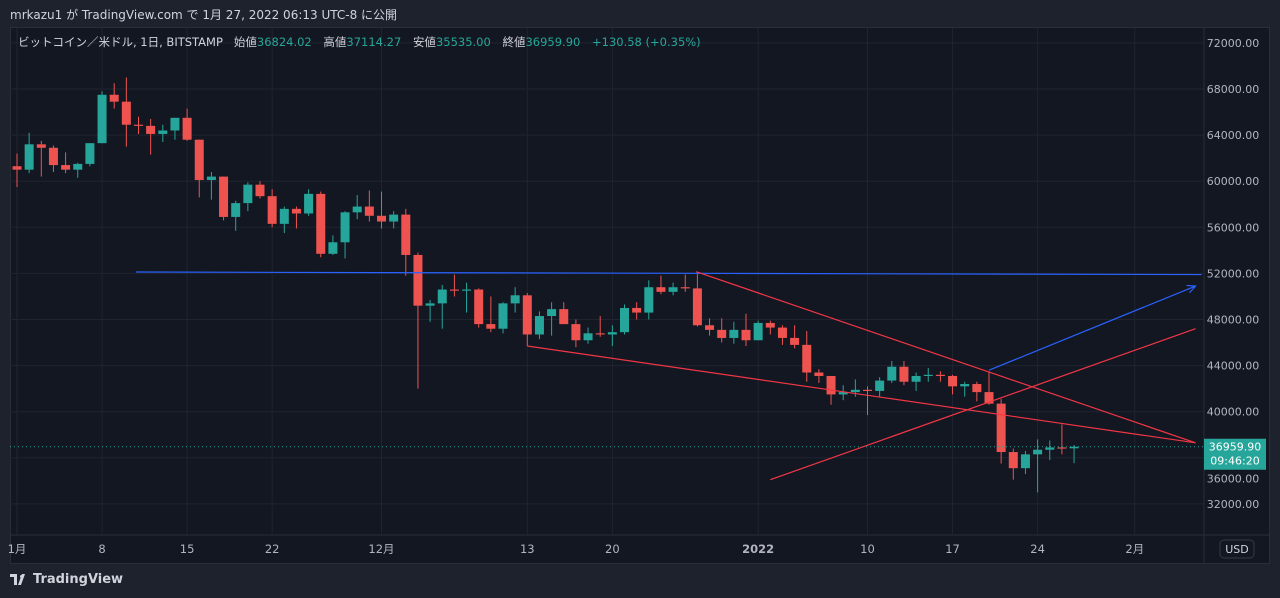  What do you see at coordinates (374, 42) in the screenshot?
I see `high-value: 37114.27` at bounding box center [374, 42].